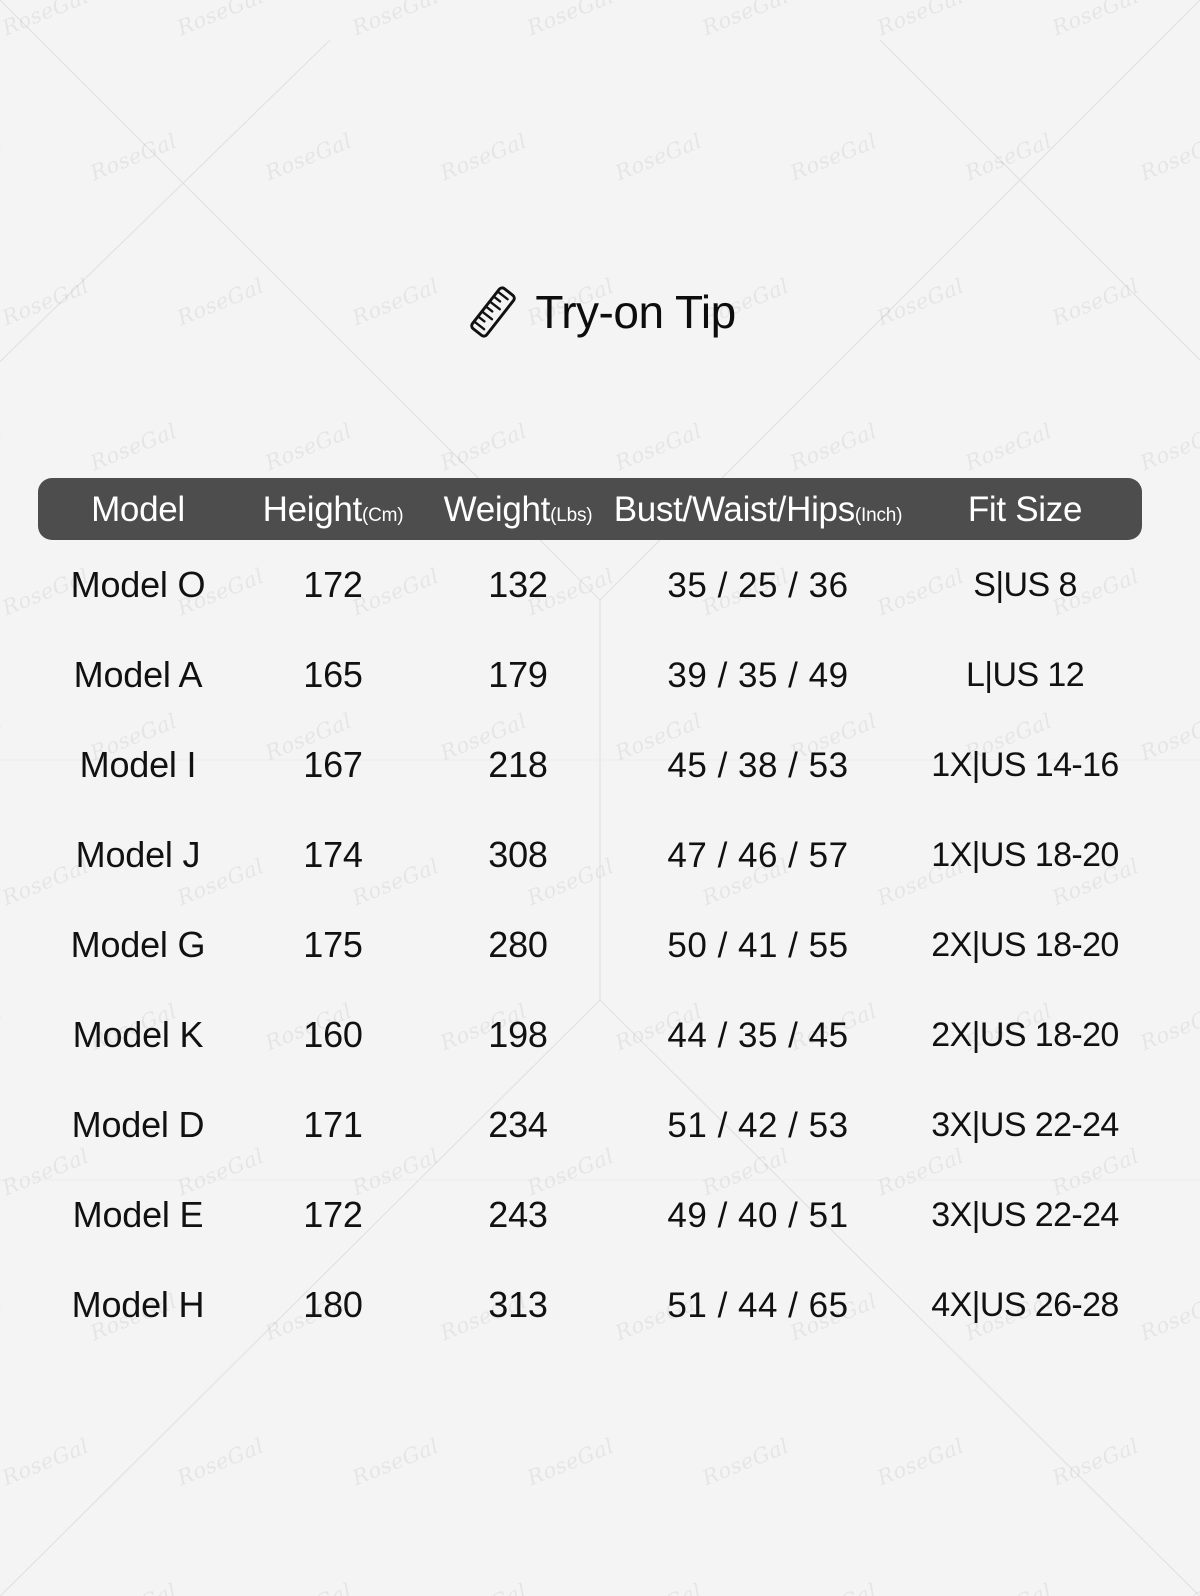 The width and height of the screenshot is (1200, 1596). Describe the element at coordinates (1025, 1305) in the screenshot. I see `cell-fit-size: 4X|US 26-28` at that location.